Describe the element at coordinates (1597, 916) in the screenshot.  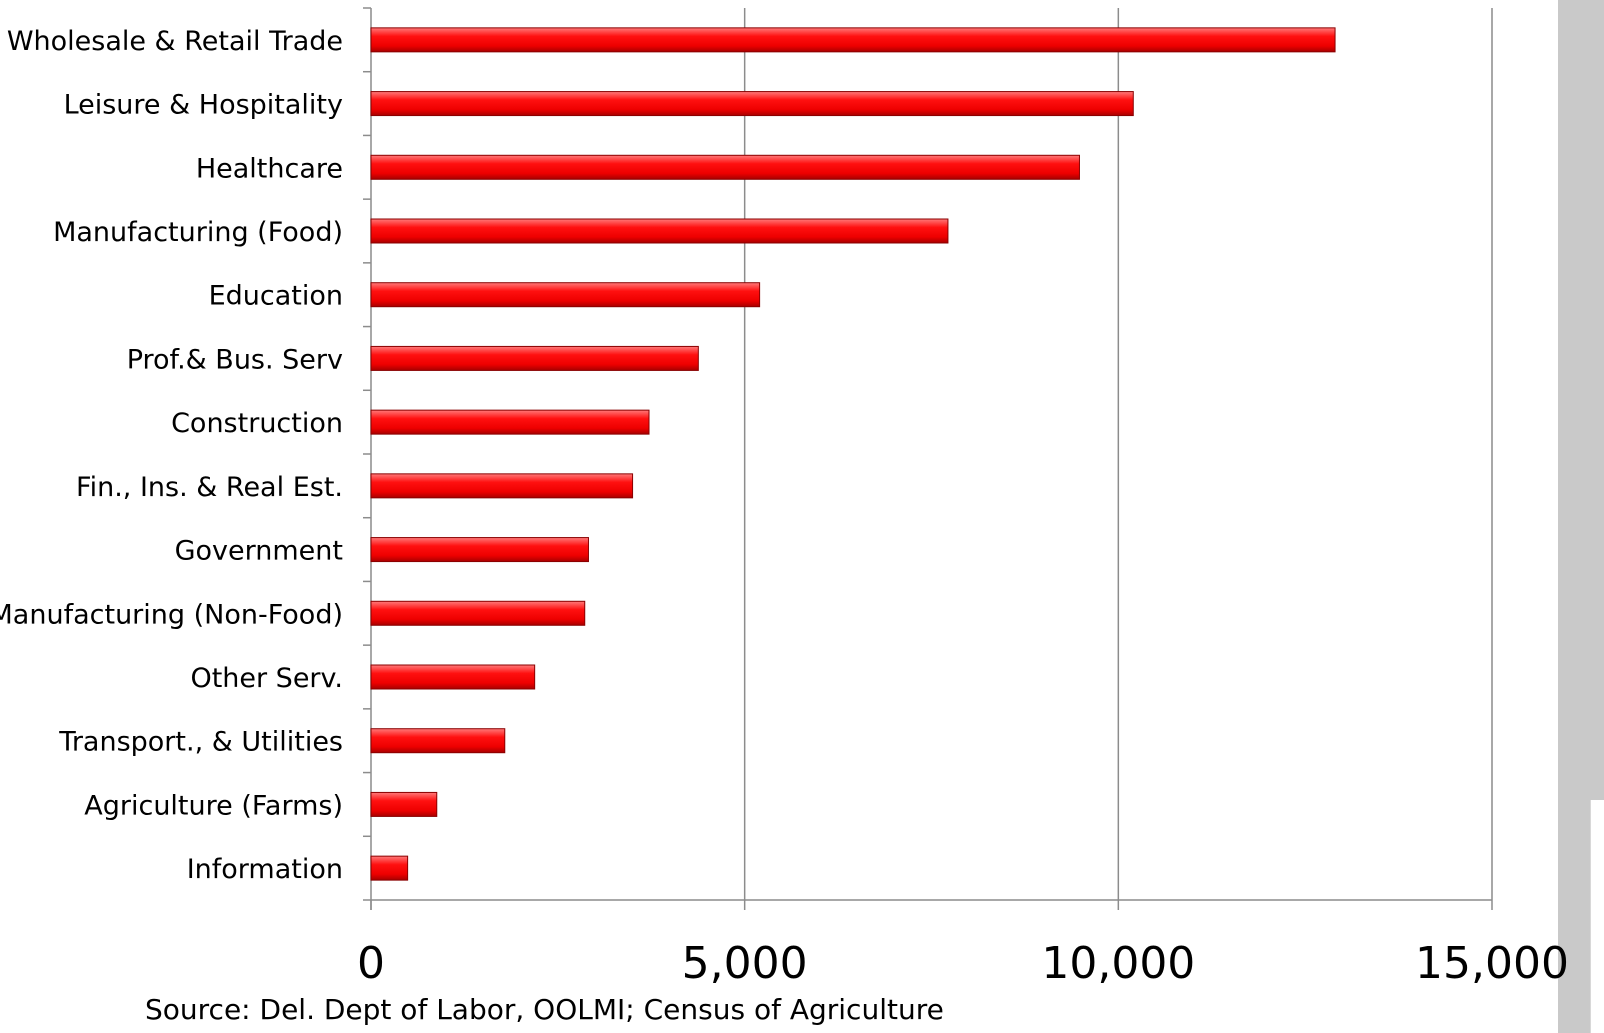
I see `side-panel-edge` at that location.